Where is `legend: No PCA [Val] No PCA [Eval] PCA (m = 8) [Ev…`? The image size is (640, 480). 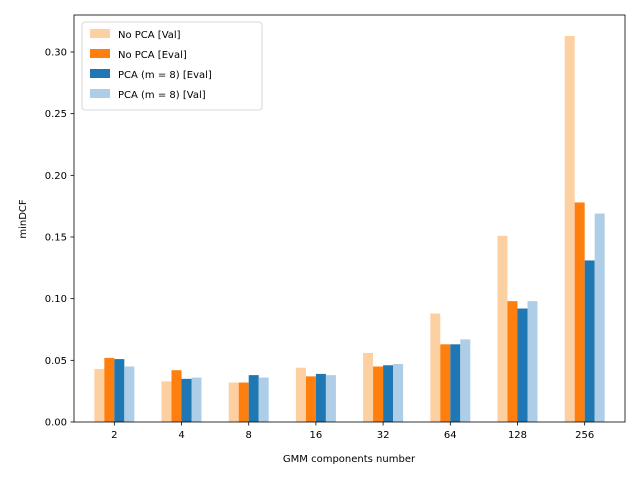
legend: No PCA [Val] No PCA [Eval] PCA (m = 8) [Ev… is located at coordinates (172, 66).